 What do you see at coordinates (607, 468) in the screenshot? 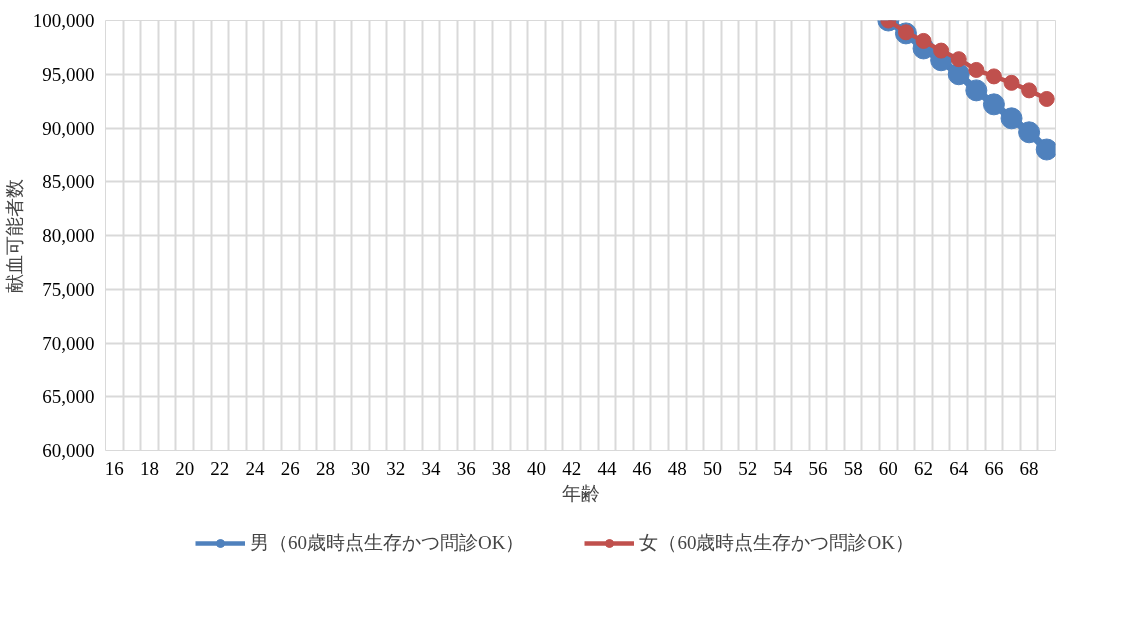
I see `x-tick-label: 44` at bounding box center [607, 468].